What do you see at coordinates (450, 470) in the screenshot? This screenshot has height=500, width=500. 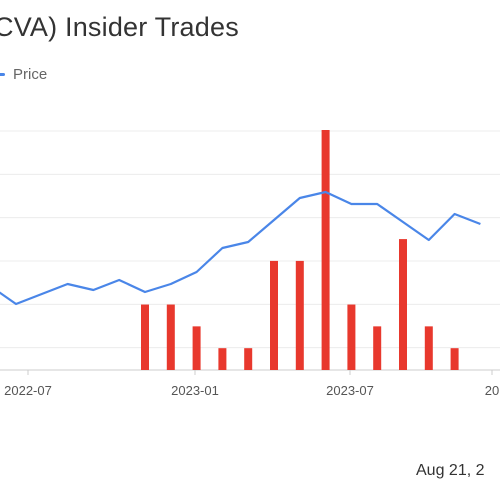 I see `footer-date: Aug 21, 2` at bounding box center [450, 470].